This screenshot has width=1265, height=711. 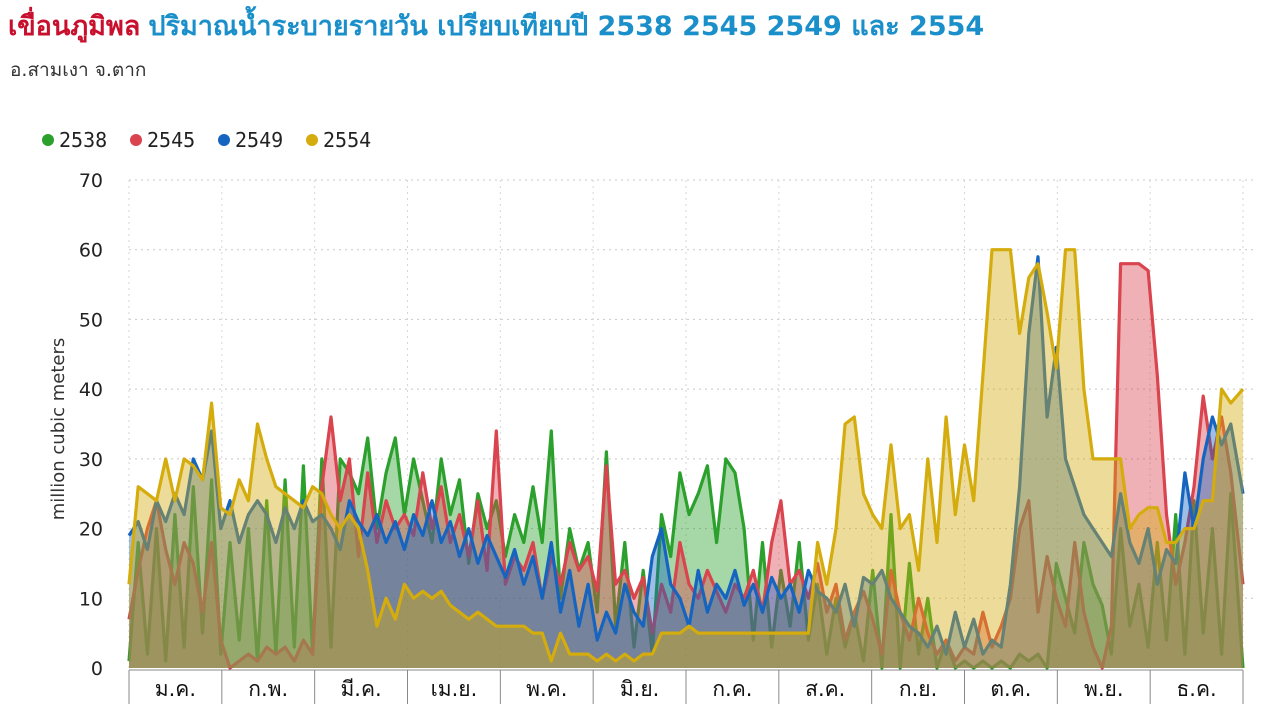 What do you see at coordinates (454, 689) in the screenshot?
I see `x-tick-label: เม.ย.` at bounding box center [454, 689].